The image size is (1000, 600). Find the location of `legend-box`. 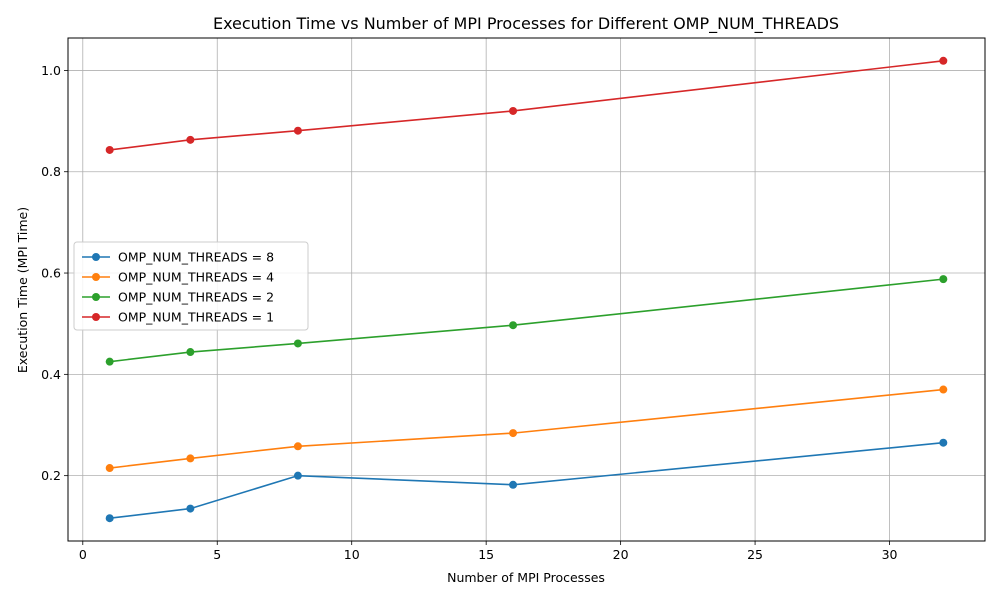

legend-box is located at coordinates (191, 286).